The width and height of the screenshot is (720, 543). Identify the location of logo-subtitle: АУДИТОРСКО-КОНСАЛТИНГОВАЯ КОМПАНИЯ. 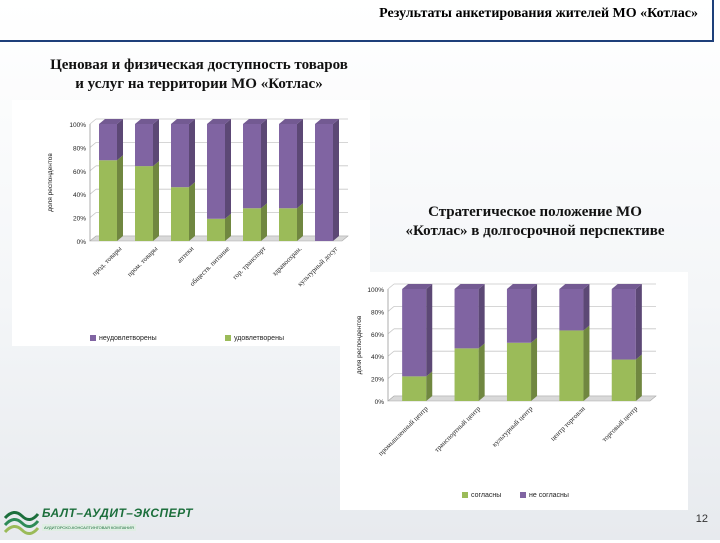
(89, 527).